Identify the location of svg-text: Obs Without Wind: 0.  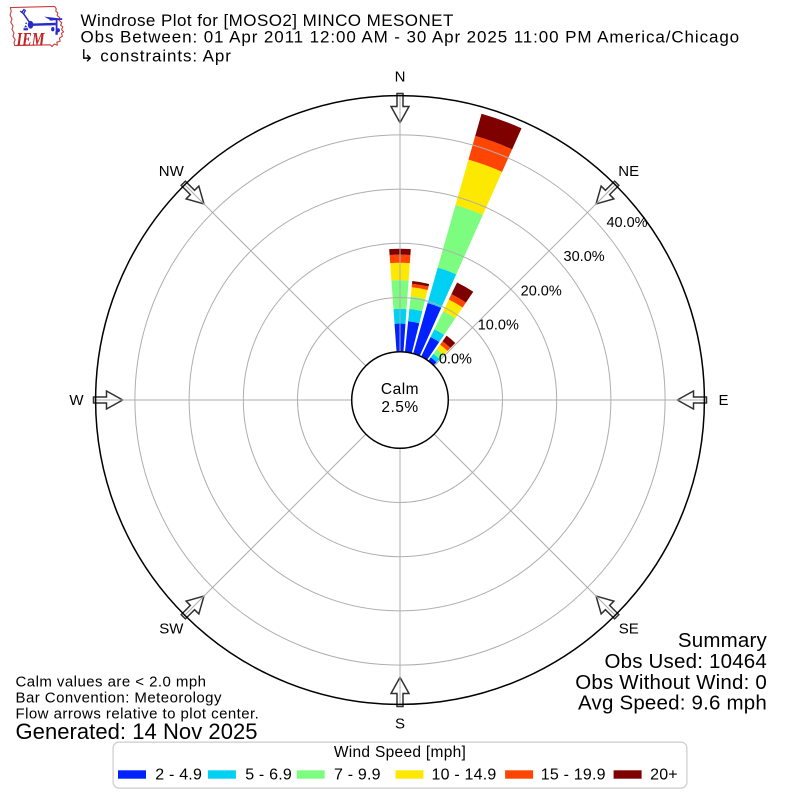
(671, 682).